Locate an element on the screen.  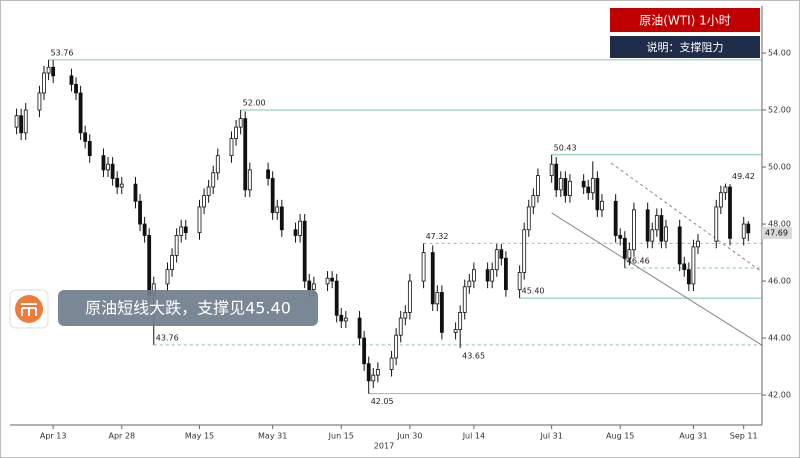
chart-title: 原油(WTI) 1小时 is located at coordinates (685, 21).